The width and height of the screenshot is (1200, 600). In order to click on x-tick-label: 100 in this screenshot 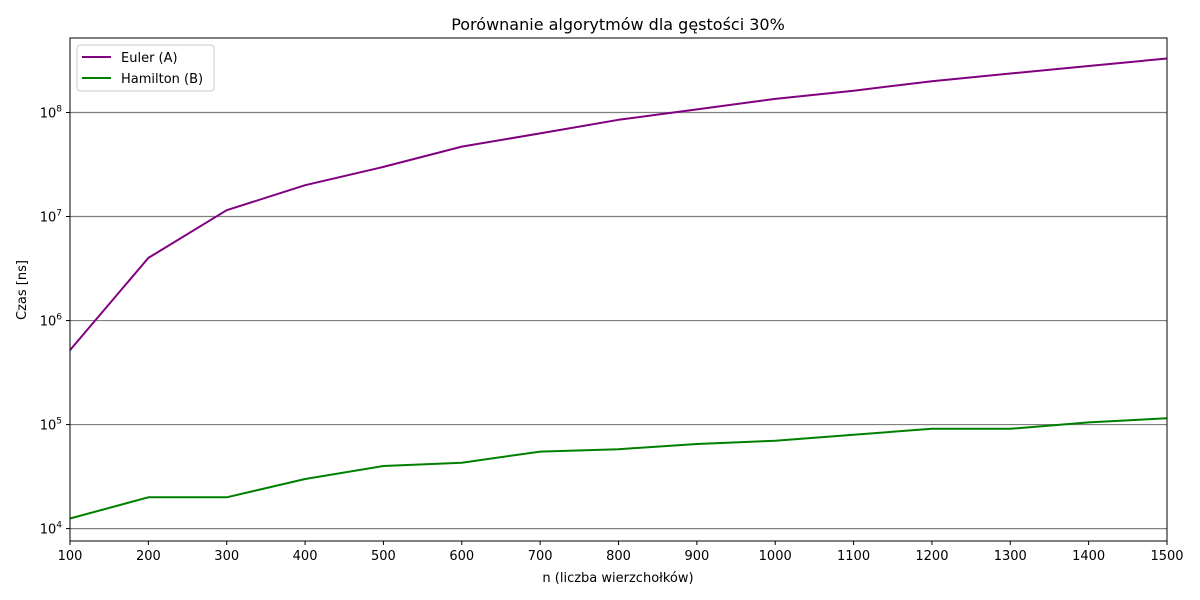, I will do `click(70, 556)`.